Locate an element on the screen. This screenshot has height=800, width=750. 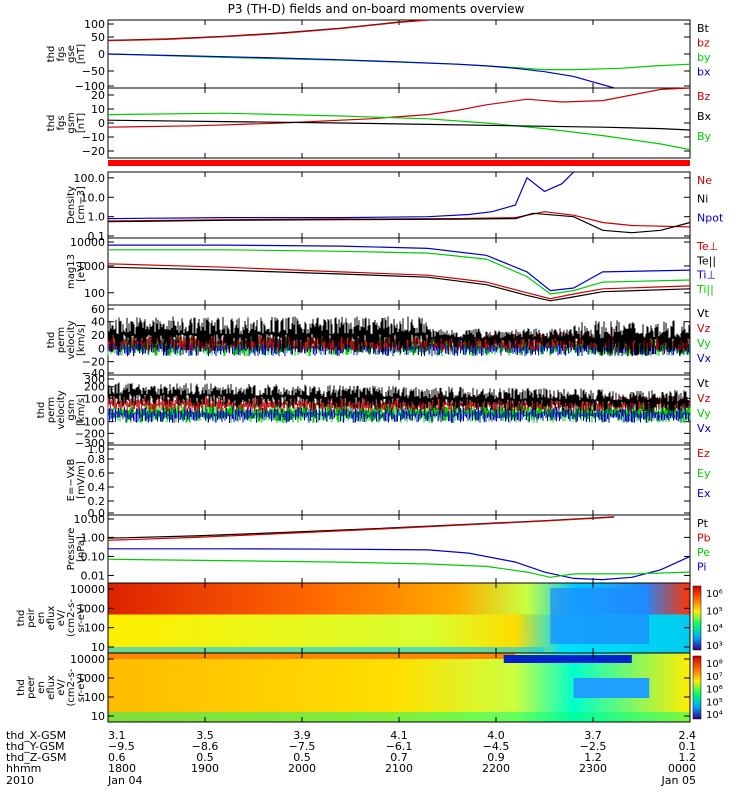
legend-Vx: Vx is located at coordinates (704, 358).